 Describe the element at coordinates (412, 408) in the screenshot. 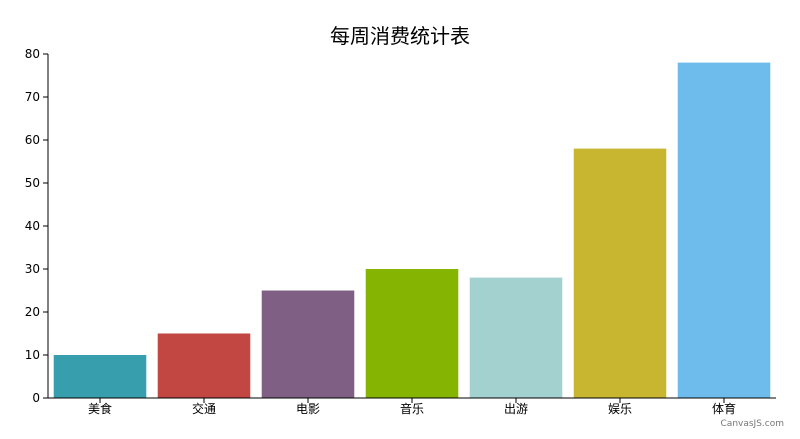

I see `x-tick-label: 音乐` at that location.